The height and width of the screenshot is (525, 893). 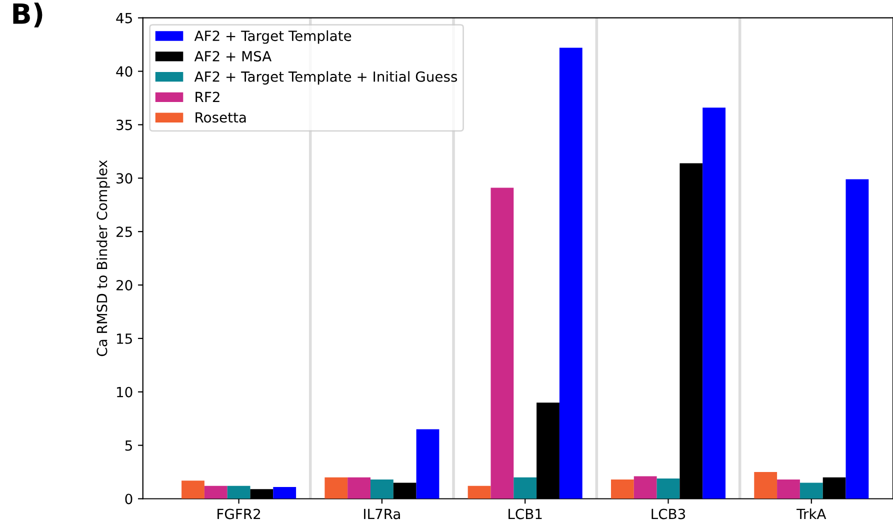 What do you see at coordinates (124, 125) in the screenshot?
I see `y-tick-label: 35` at bounding box center [124, 125].